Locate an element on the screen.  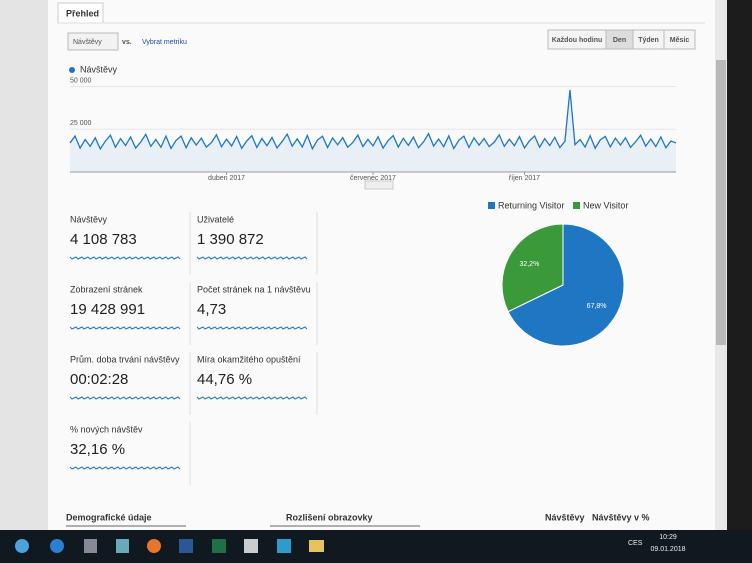
interval-label: Měsíc is located at coordinates (680, 40).